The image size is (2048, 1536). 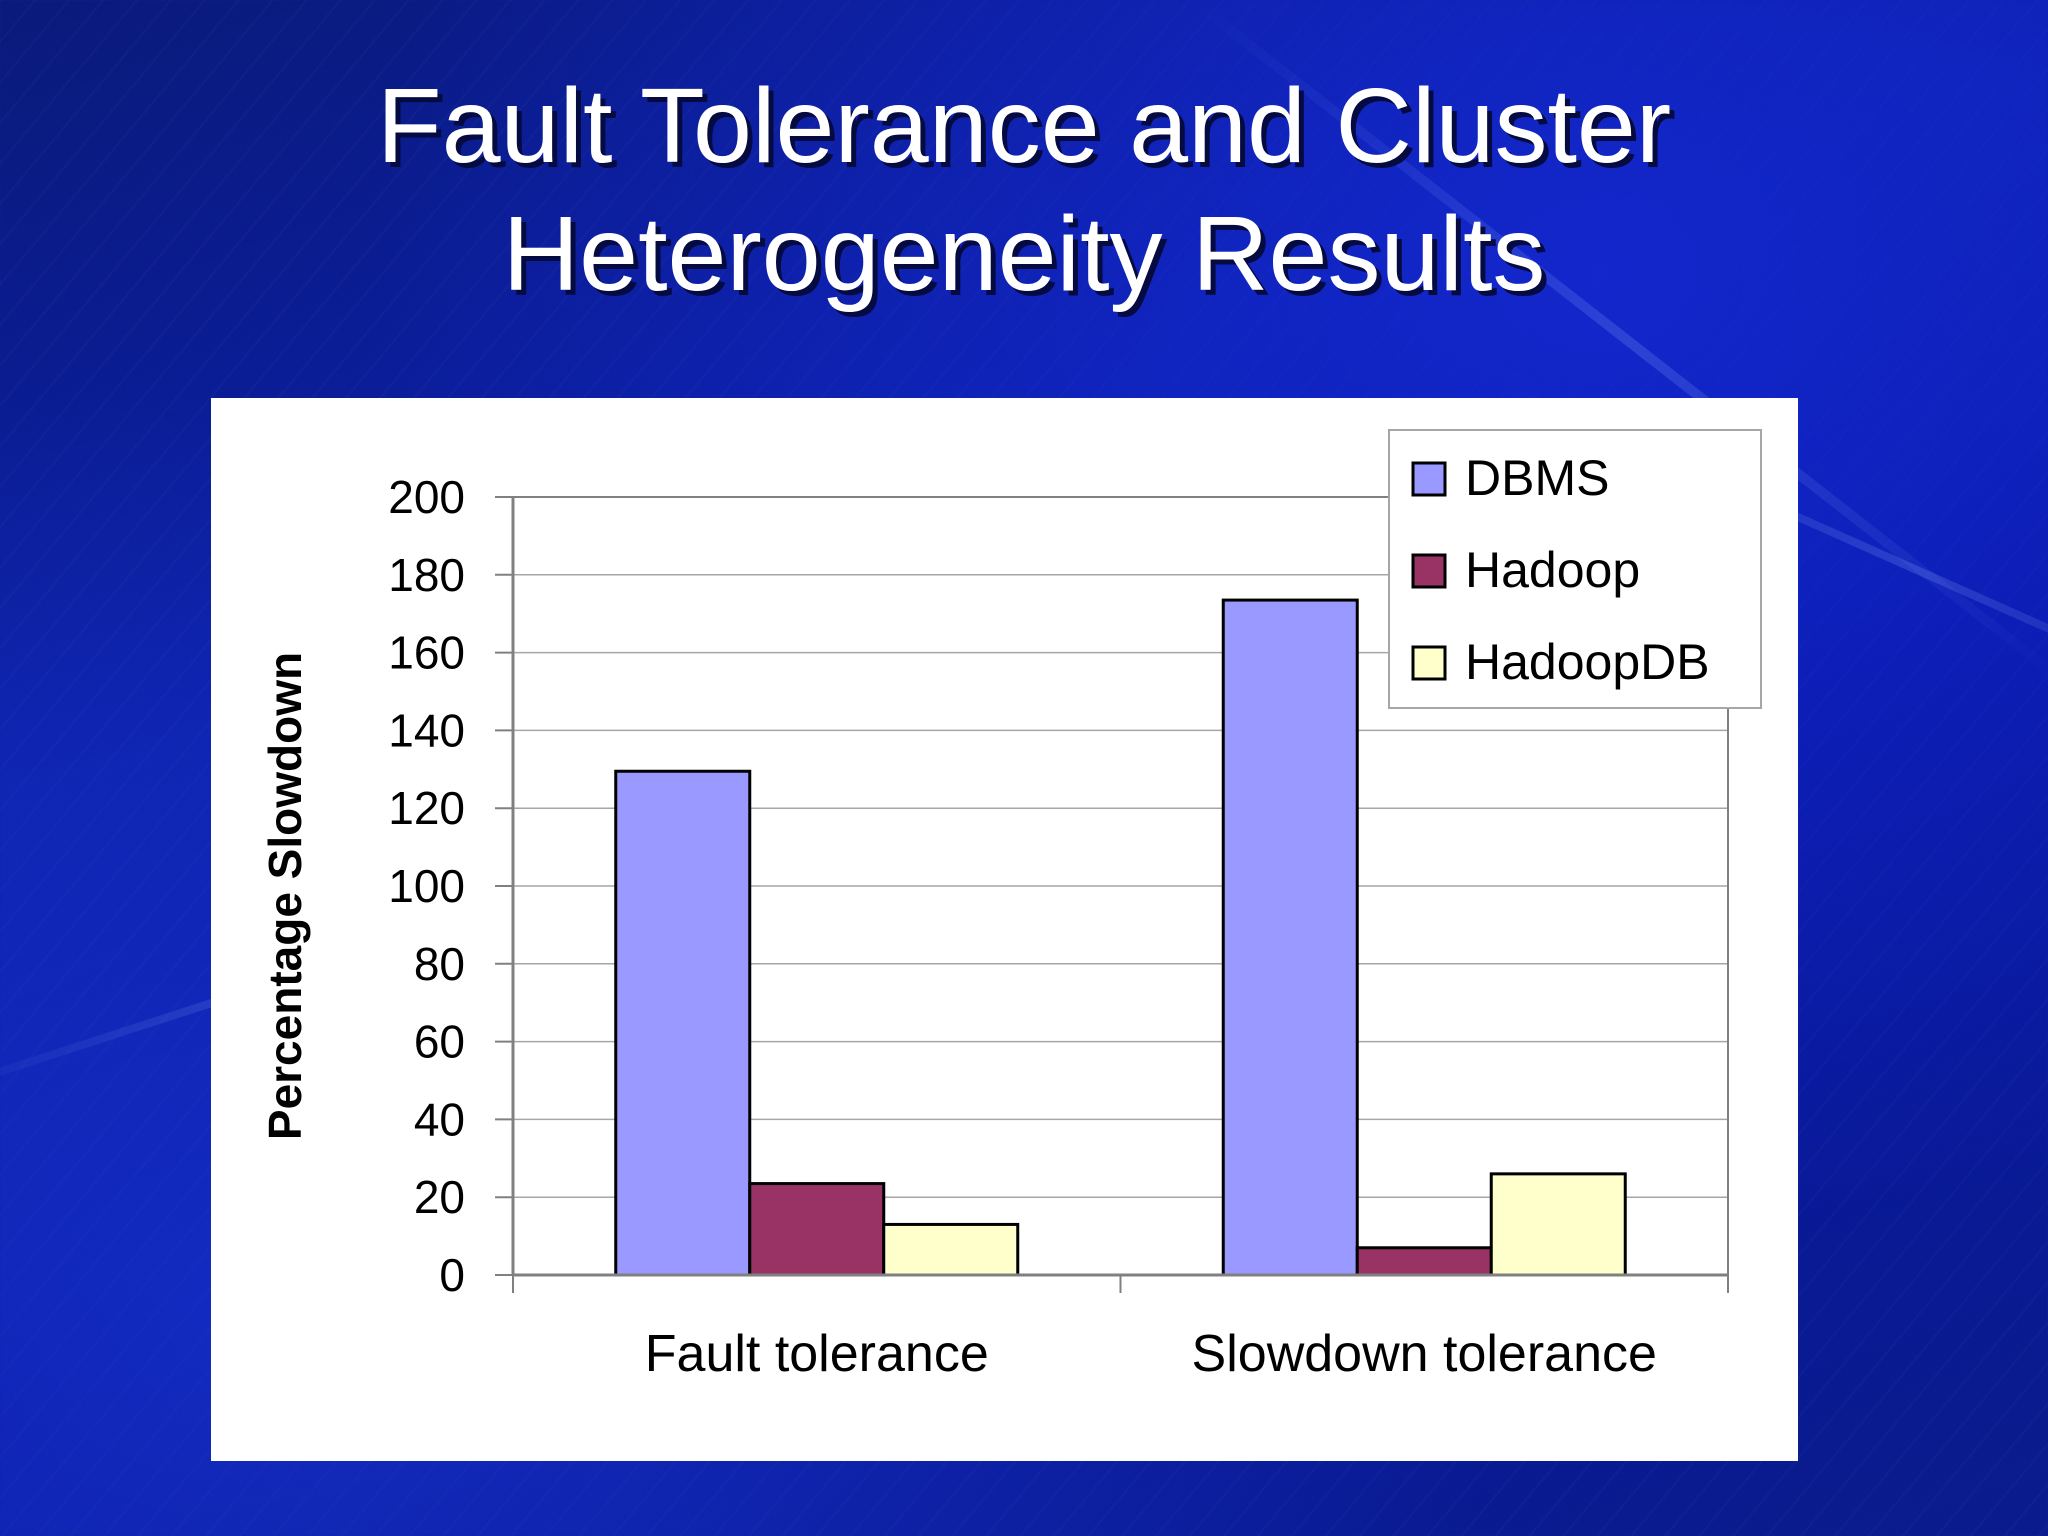 I want to click on legend: DBMS Hadoop HadoopDB, so click(x=1575, y=569).